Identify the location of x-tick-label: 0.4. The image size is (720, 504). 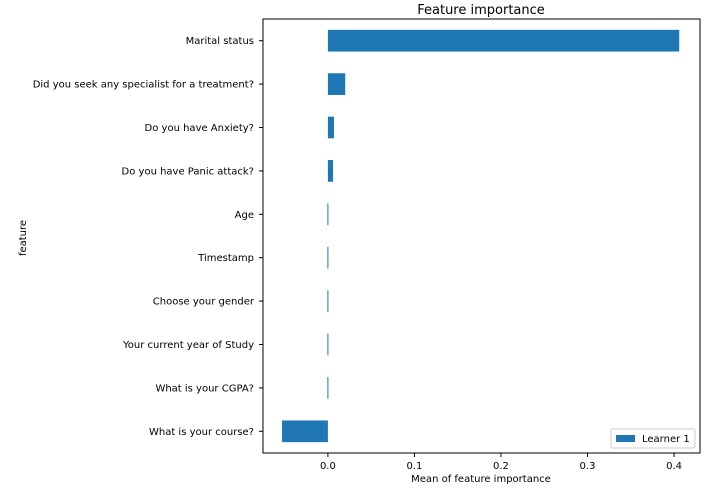
(674, 466).